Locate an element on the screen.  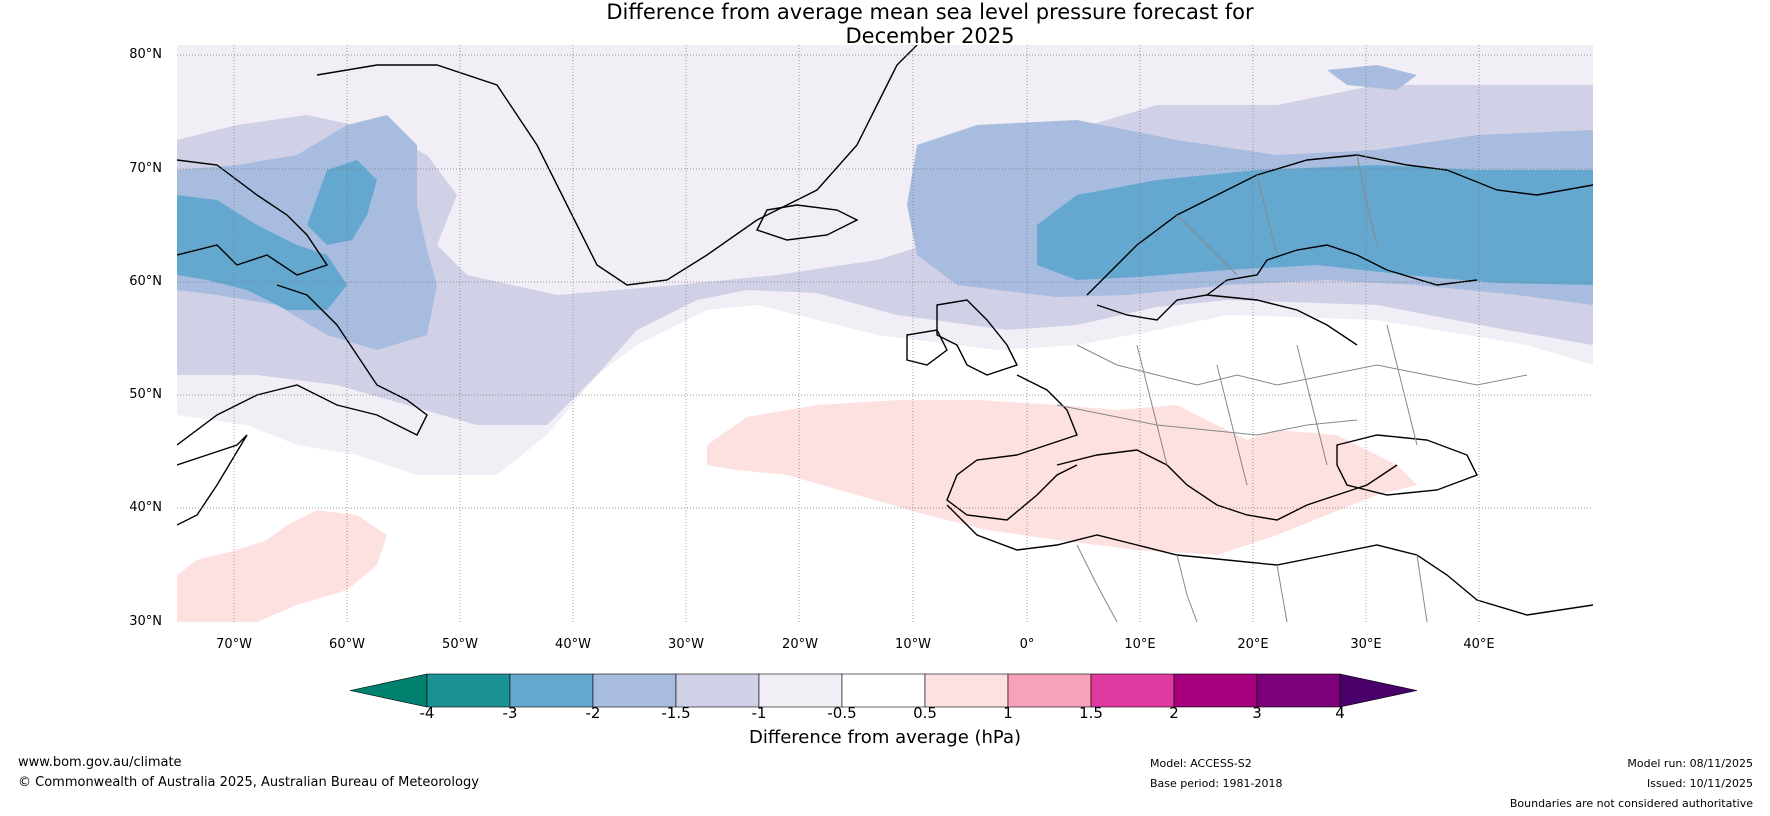
colorbar-tick-0: -4 is located at coordinates (427, 713).